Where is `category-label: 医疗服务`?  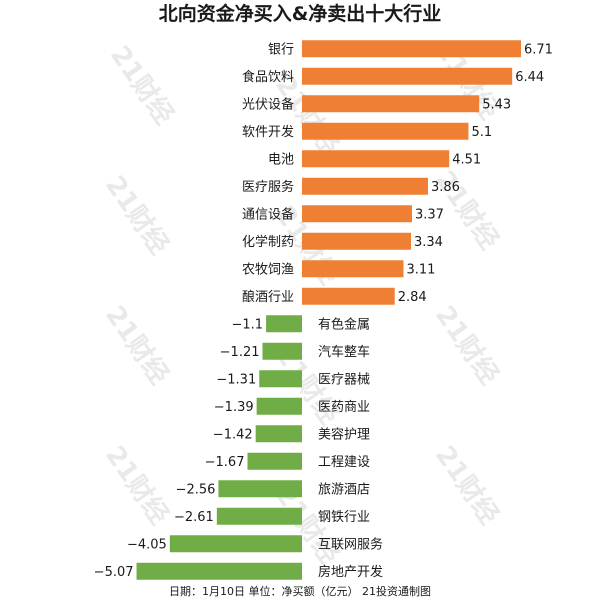 category-label: 医疗服务 is located at coordinates (268, 187).